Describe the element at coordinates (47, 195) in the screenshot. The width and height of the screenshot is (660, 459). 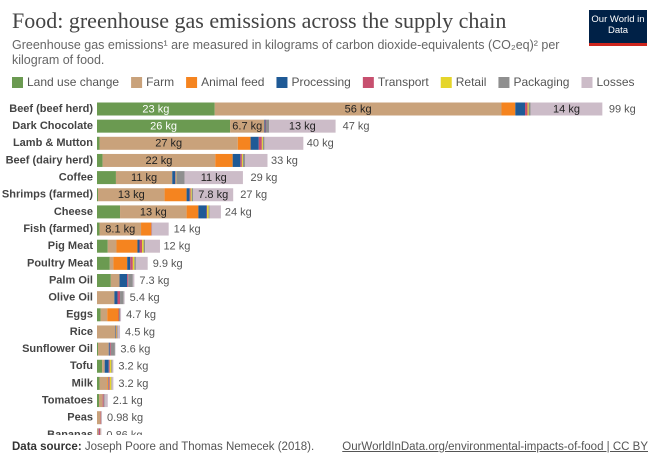
I see `y-tick-label: Shrimps (farmed)` at that location.